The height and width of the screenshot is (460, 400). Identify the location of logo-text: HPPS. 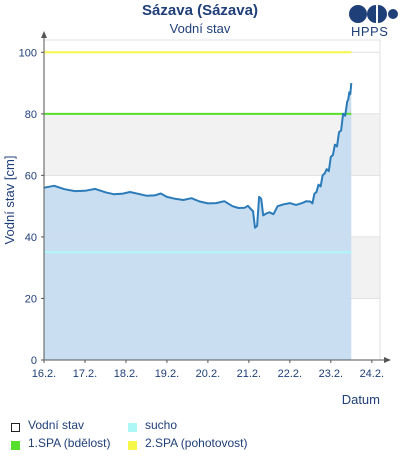
(370, 31).